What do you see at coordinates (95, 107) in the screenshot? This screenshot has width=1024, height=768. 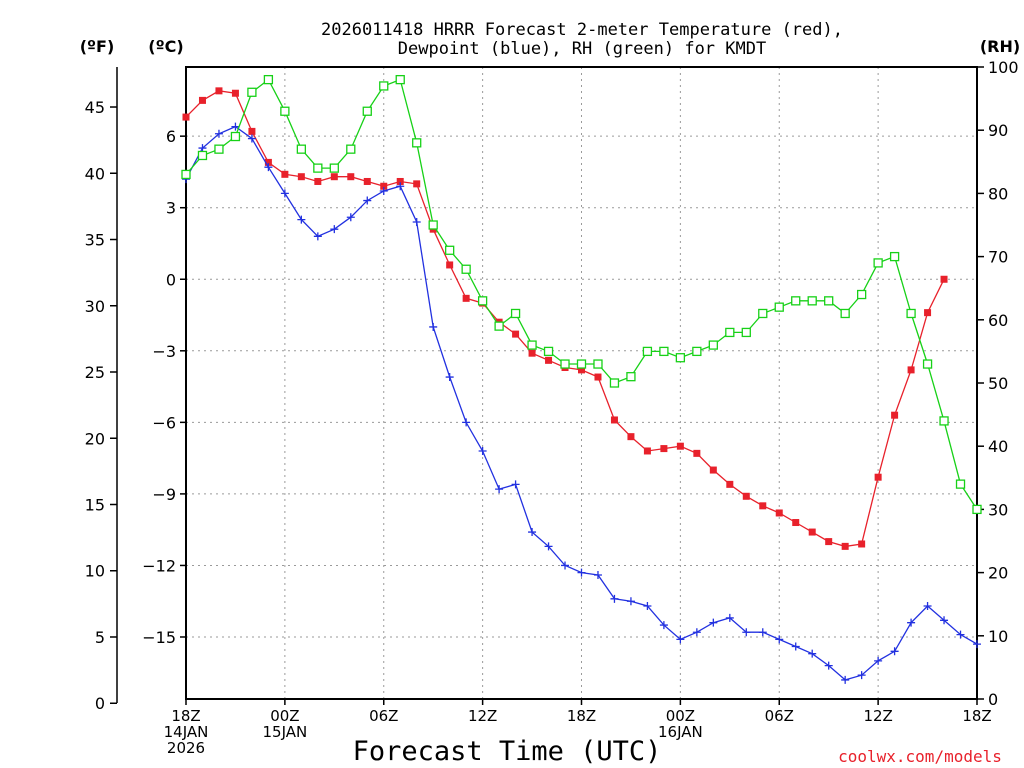 I see `fahrenheit-tick-label: 45` at bounding box center [95, 107].